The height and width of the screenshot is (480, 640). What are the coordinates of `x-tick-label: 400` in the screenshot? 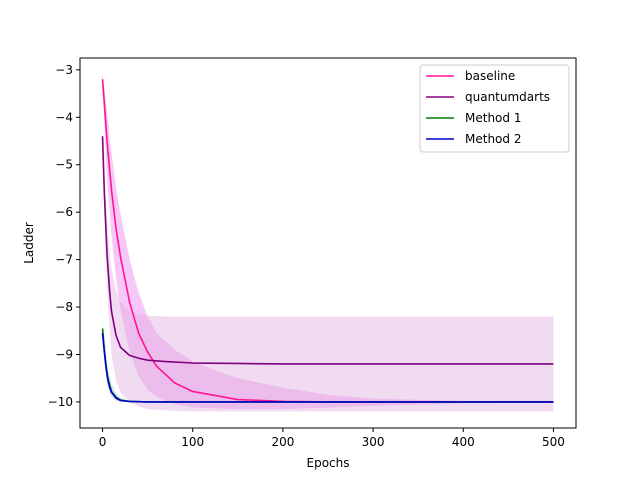 It's located at (463, 442).